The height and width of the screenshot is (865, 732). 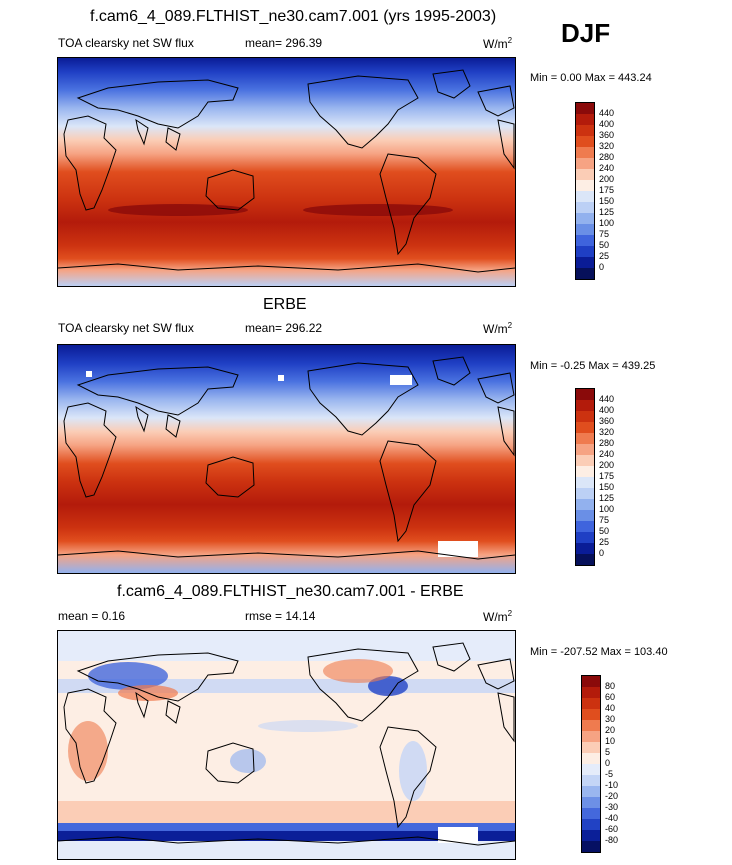 I want to click on diff-southern-band, so click(x=286, y=812).